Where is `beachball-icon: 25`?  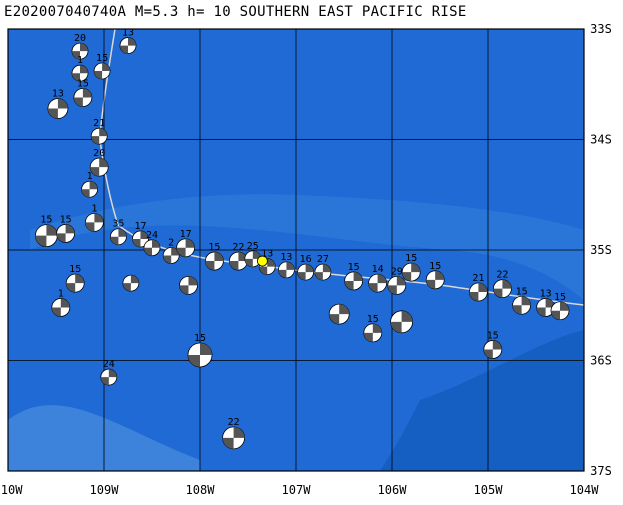 beachball-icon: 25 is located at coordinates (253, 254).